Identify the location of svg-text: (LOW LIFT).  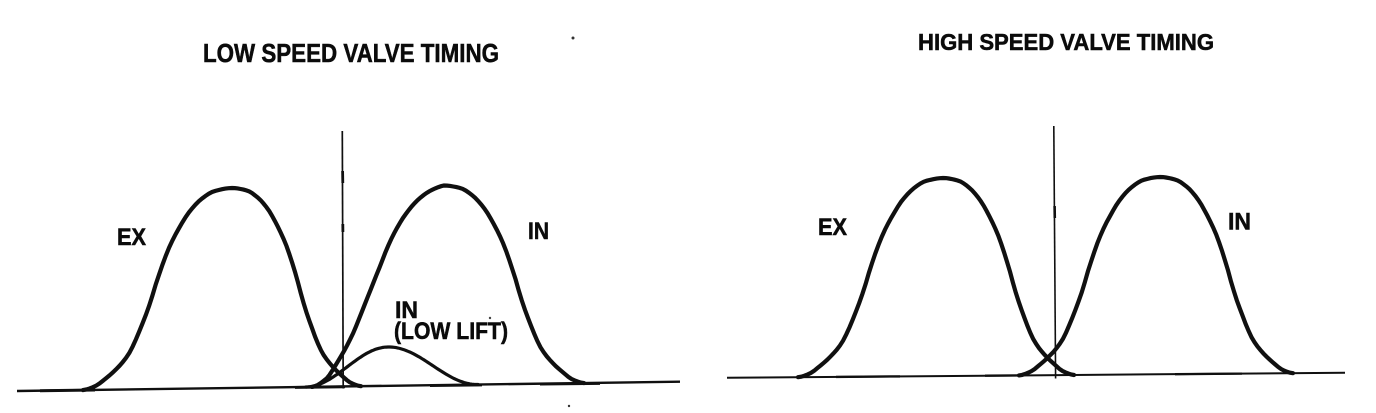
(451, 331).